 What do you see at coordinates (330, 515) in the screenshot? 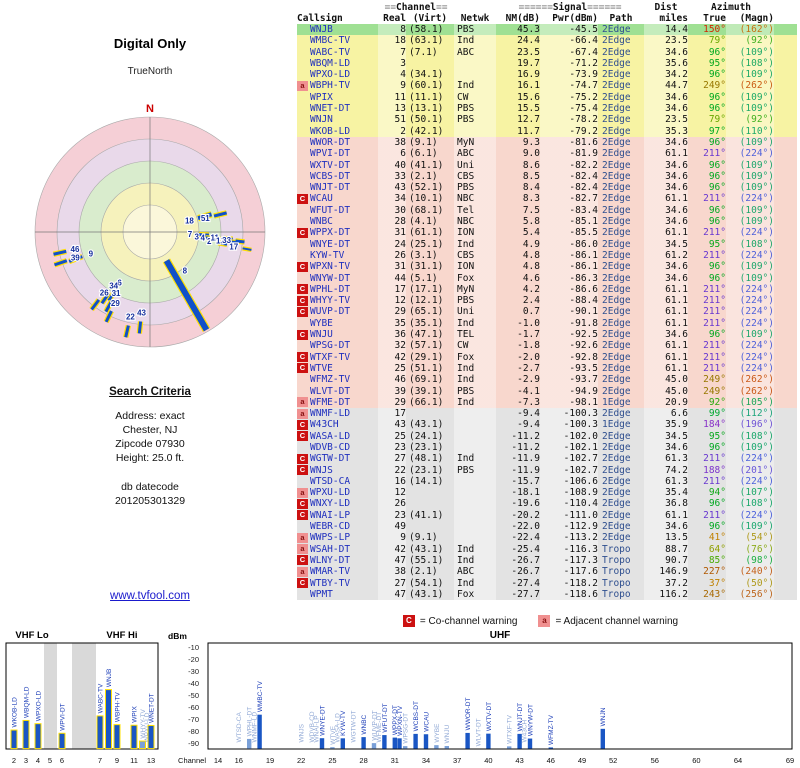
I see `callsign-link: WNAI-LP` at bounding box center [330, 515].